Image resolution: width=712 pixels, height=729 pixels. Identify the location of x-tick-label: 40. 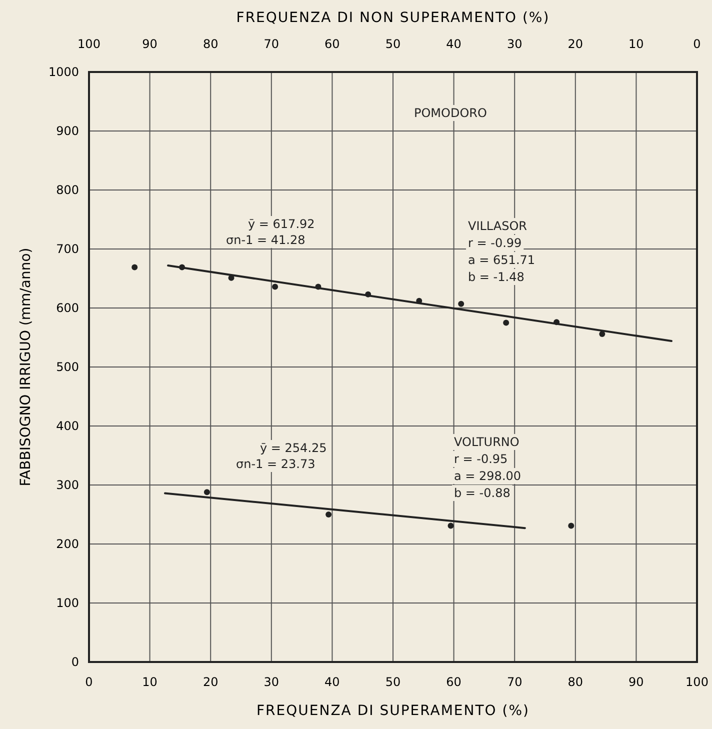
(332, 682).